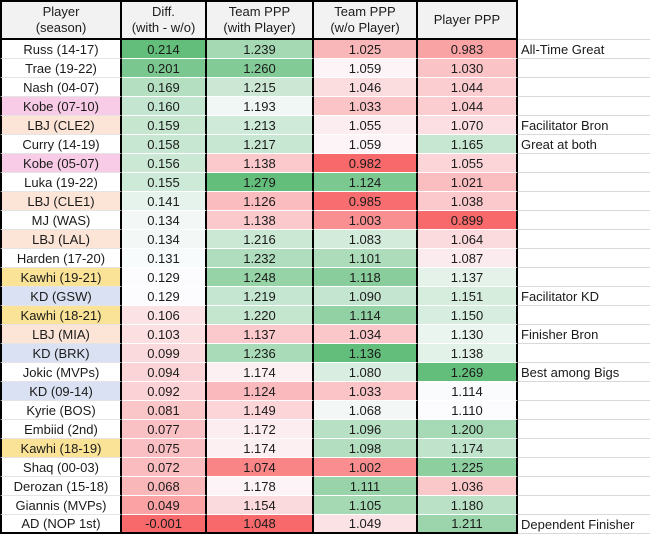  Describe the element at coordinates (468, 353) in the screenshot. I see `player-ppp-cell: 1.138` at that location.